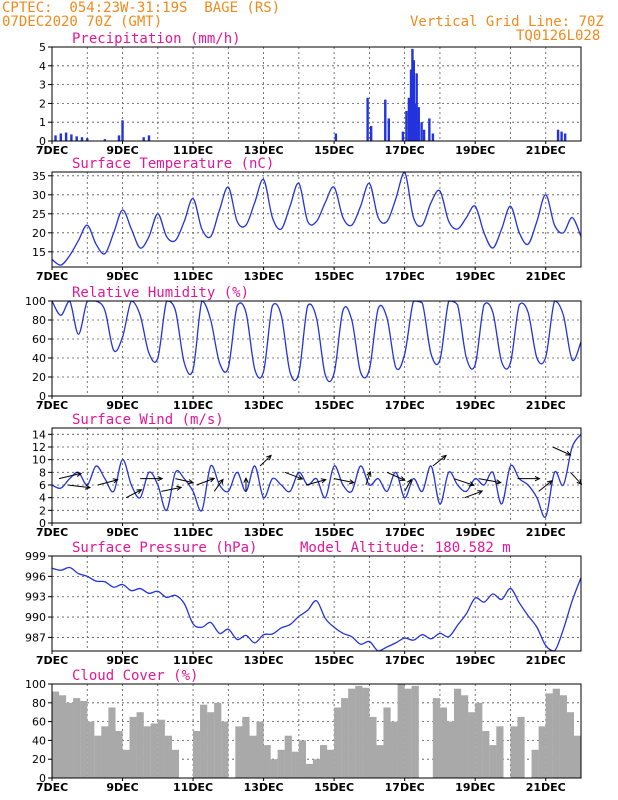 The width and height of the screenshot is (618, 800). Describe the element at coordinates (52, 276) in the screenshot. I see `temp-xtick-label: 7DEC` at that location.